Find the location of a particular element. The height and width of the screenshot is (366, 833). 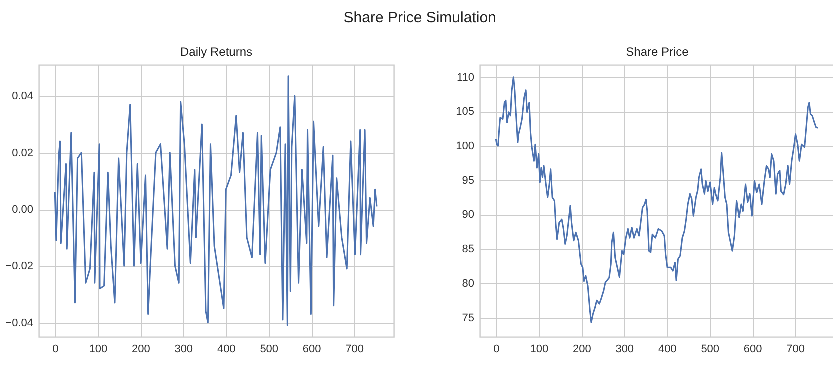

y-tick-label: 105 is located at coordinates (465, 112).